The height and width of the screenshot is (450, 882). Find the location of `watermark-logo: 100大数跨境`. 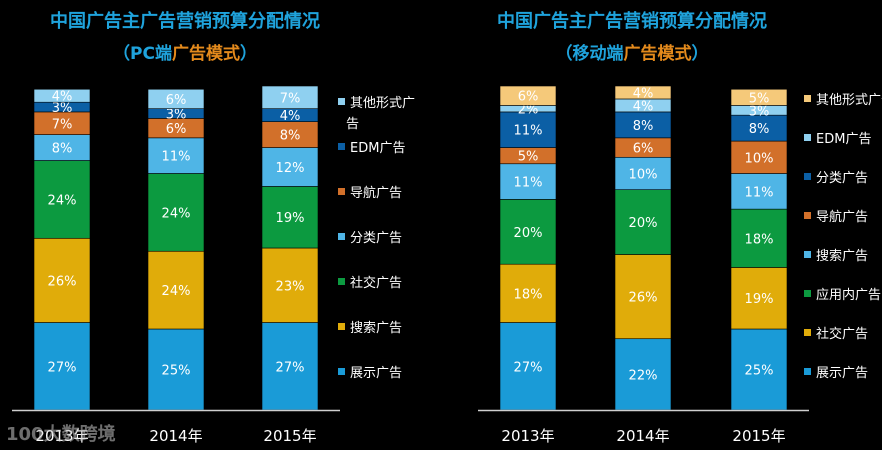

watermark-logo: 100大数跨境 is located at coordinates (61, 434).